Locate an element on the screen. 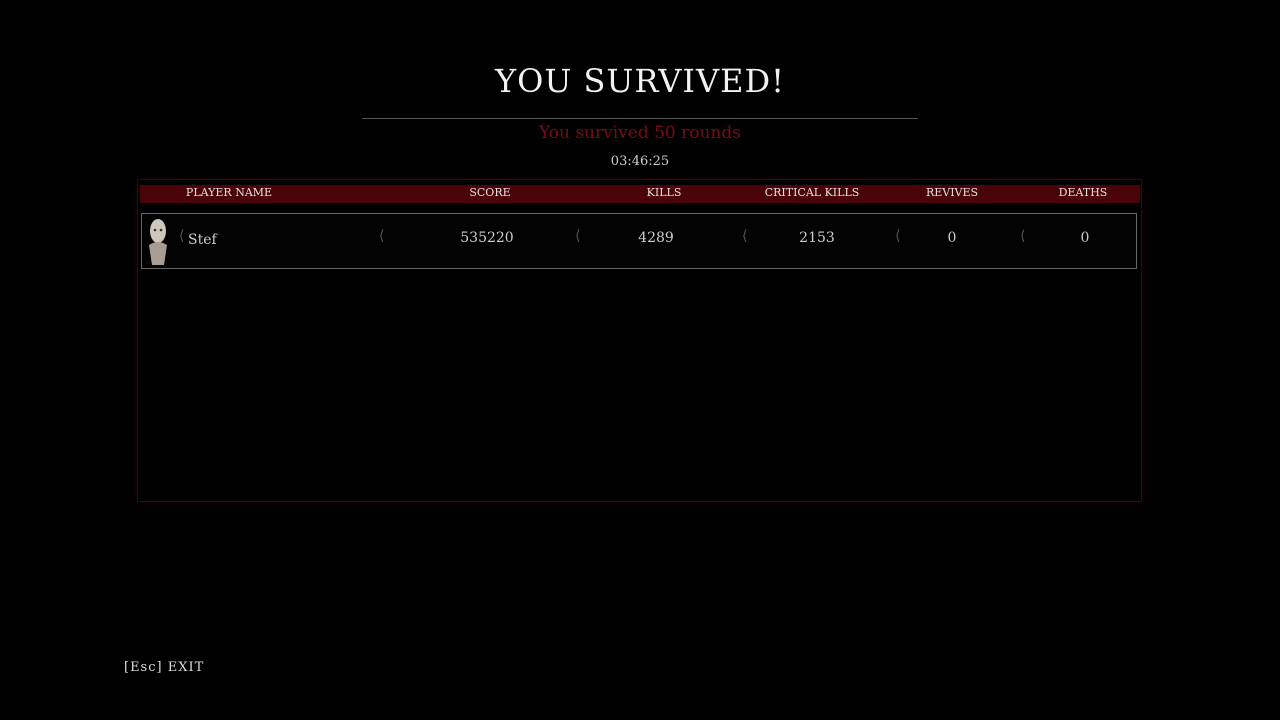 The image size is (1280, 720). esc-key-hint: [Esc] is located at coordinates (143, 667).